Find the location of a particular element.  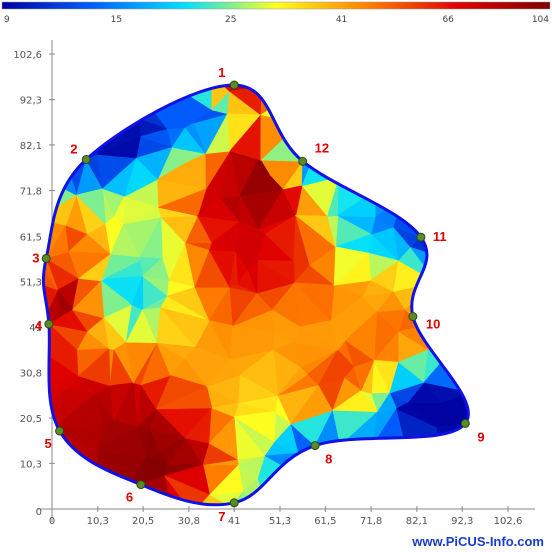

x-tick-label: 30,8 is located at coordinates (189, 521).